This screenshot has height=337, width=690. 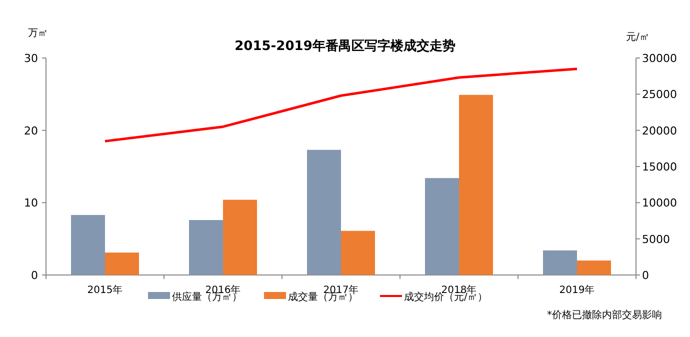 What do you see at coordinates (638, 37) in the screenshot?
I see `y2-axis-title: 元/㎡` at bounding box center [638, 37].